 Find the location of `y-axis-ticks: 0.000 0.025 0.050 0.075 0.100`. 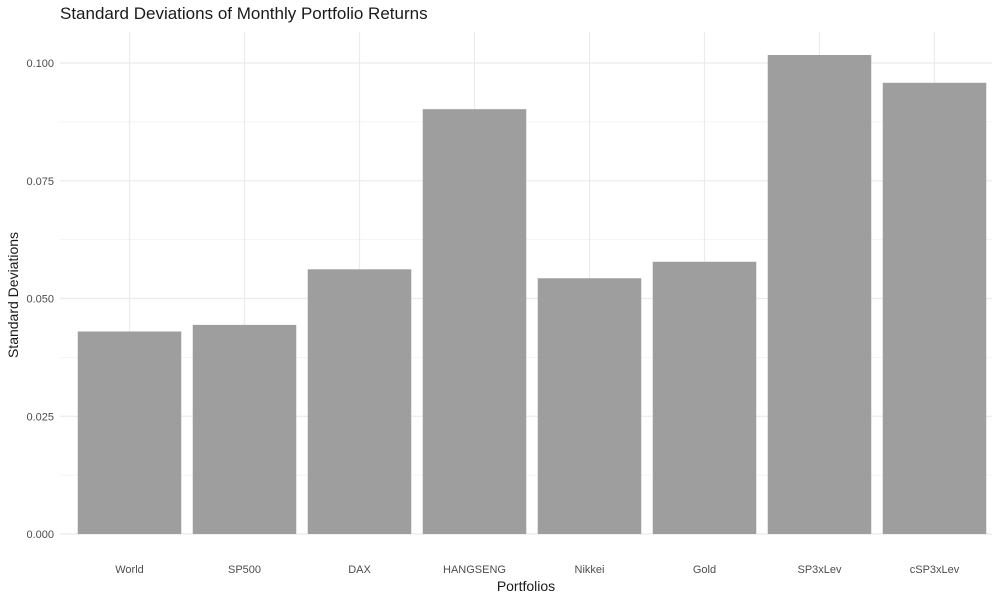

y-axis-ticks: 0.000 0.025 0.050 0.075 0.100 is located at coordinates (40, 299).